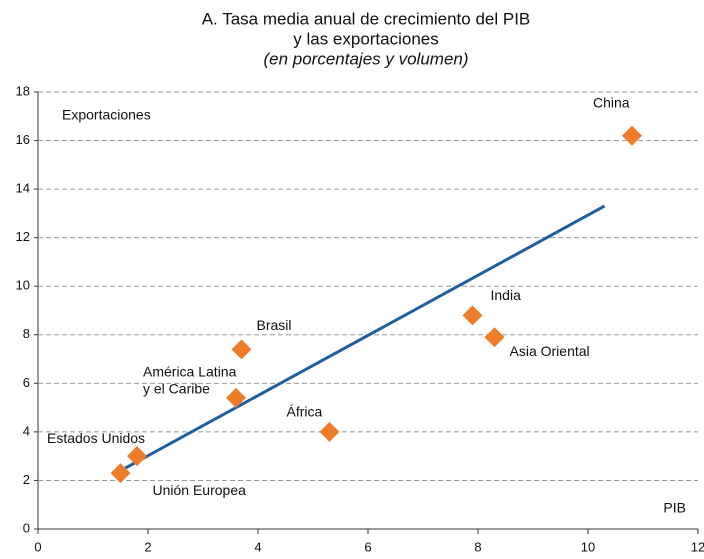 The width and height of the screenshot is (704, 559). What do you see at coordinates (550, 351) in the screenshot?
I see `point-label: Asia Oriental` at bounding box center [550, 351].